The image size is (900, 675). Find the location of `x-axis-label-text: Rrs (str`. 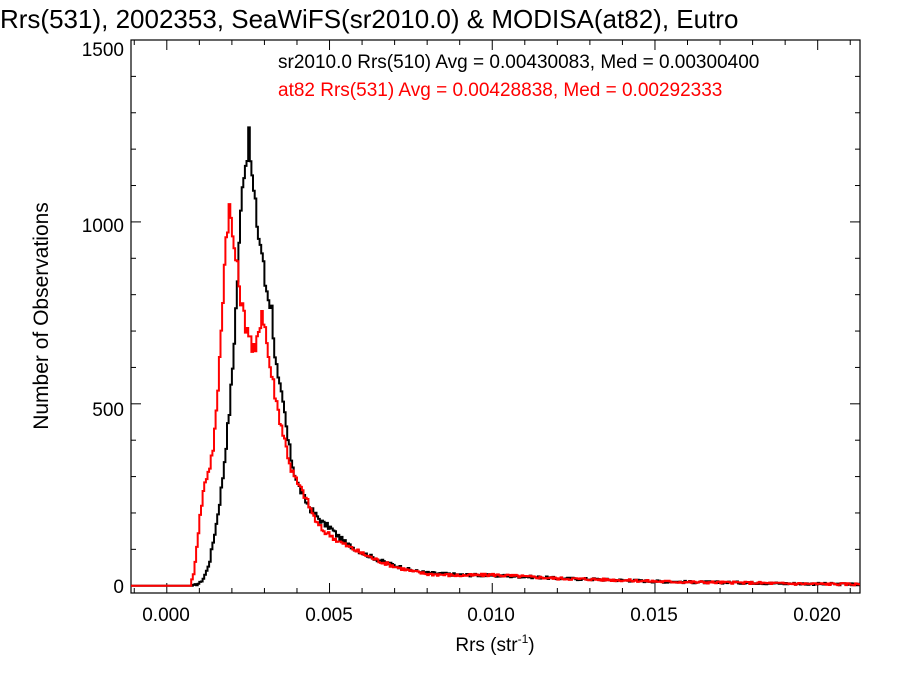

x-axis-label-text: Rrs (str is located at coordinates (486, 645).